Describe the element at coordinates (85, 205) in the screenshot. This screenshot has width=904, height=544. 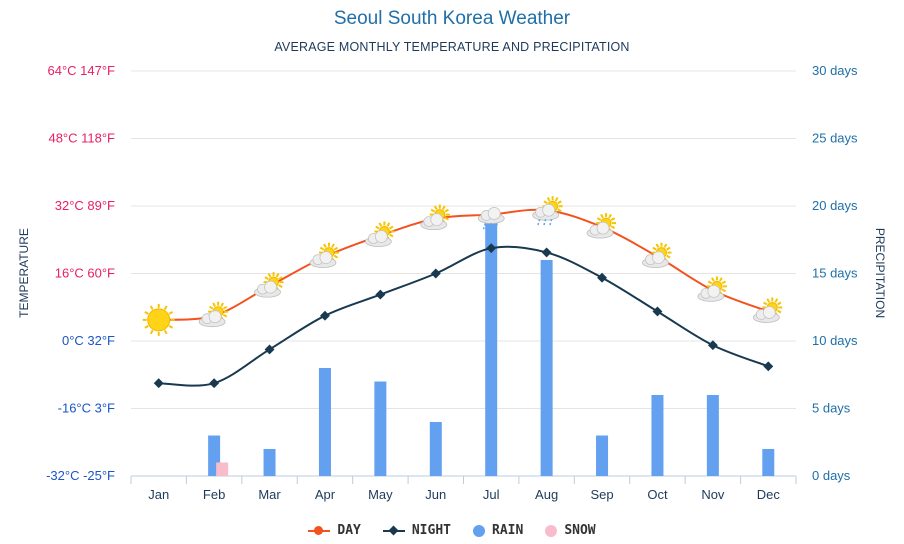
I see `left-tick-label: 32°C 89°F` at that location.